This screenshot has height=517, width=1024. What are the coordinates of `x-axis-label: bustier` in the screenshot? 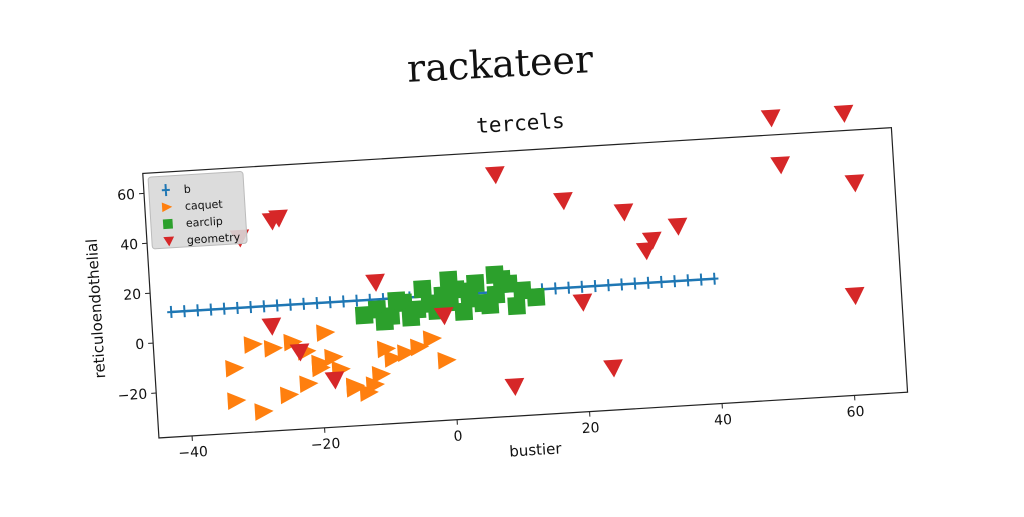 It's located at (536, 449).